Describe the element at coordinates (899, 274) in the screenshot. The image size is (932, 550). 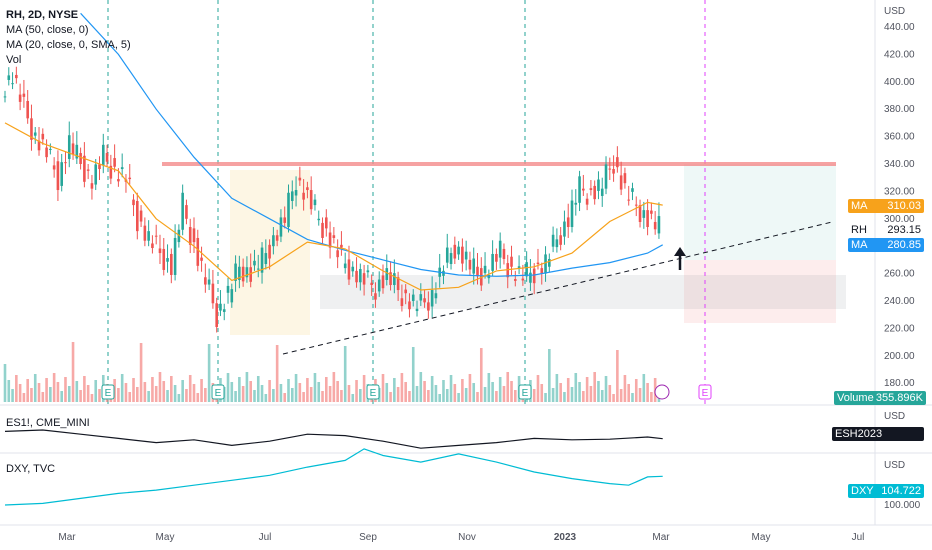
I see `price-tick-label: 260.00` at that location.